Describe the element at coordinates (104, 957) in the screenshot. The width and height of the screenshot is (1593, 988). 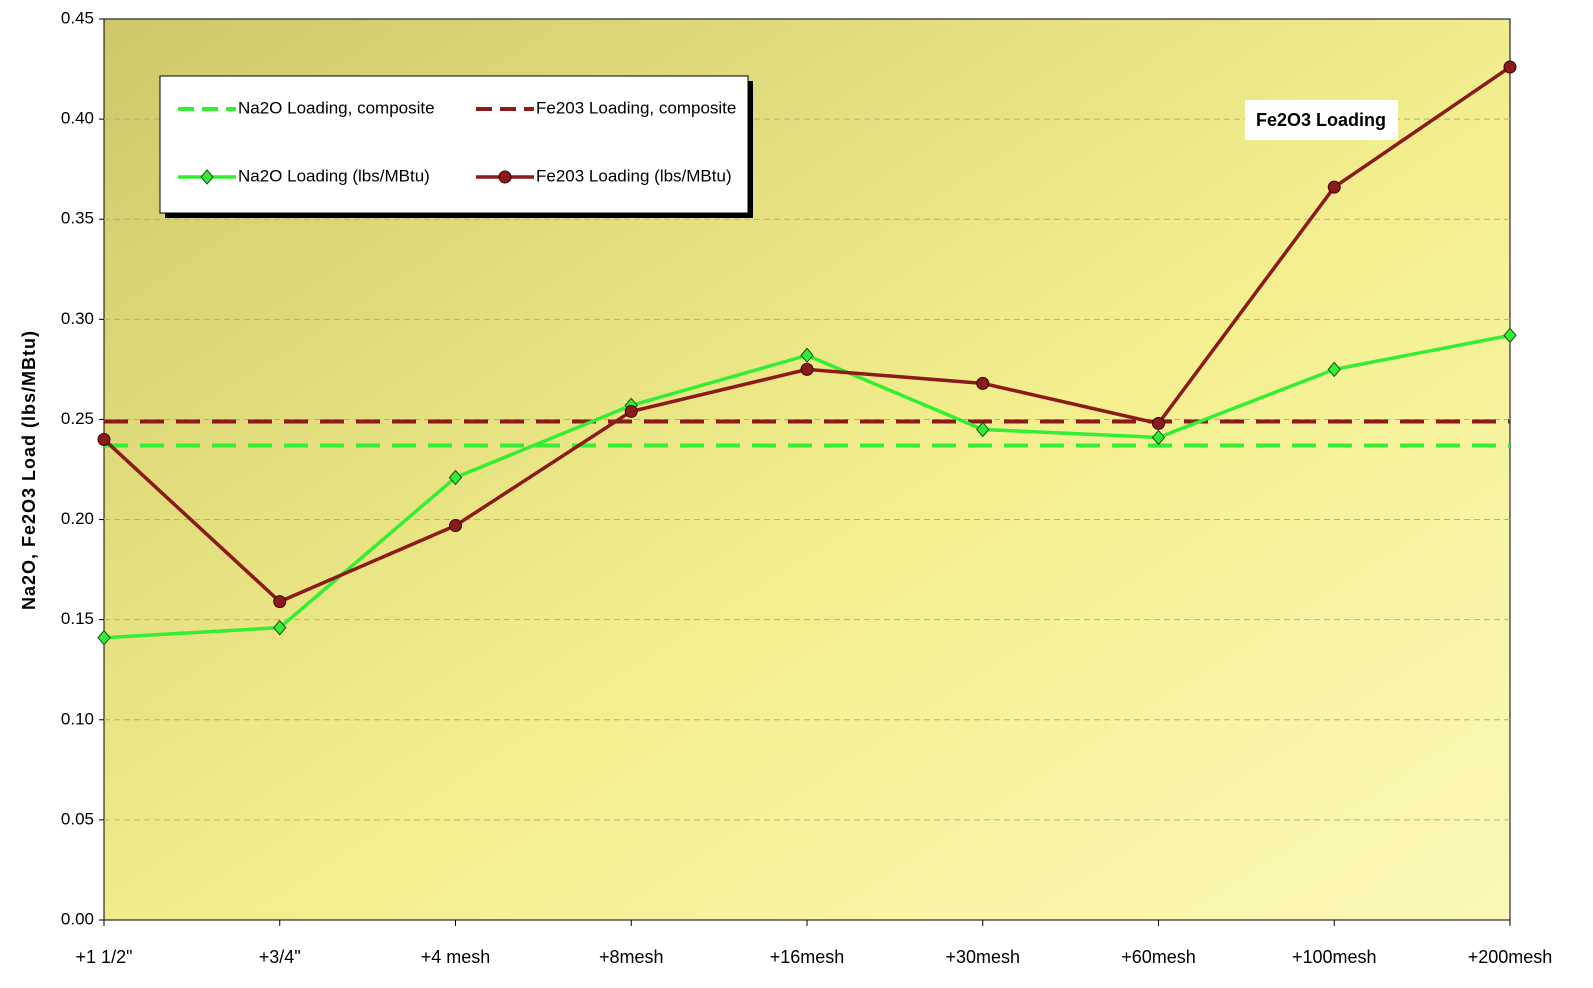
I see `x-tick-label: +1 1/2"` at that location.